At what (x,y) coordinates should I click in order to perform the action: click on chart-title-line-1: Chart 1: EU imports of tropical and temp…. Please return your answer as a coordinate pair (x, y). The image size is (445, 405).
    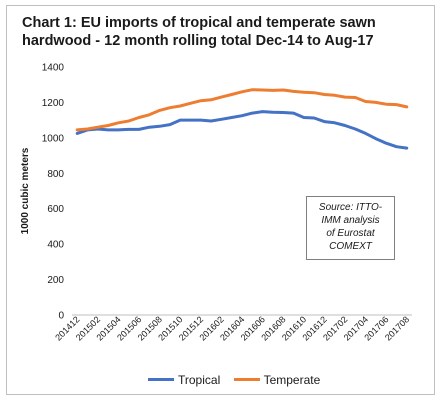
    Looking at the image, I should click on (199, 23).